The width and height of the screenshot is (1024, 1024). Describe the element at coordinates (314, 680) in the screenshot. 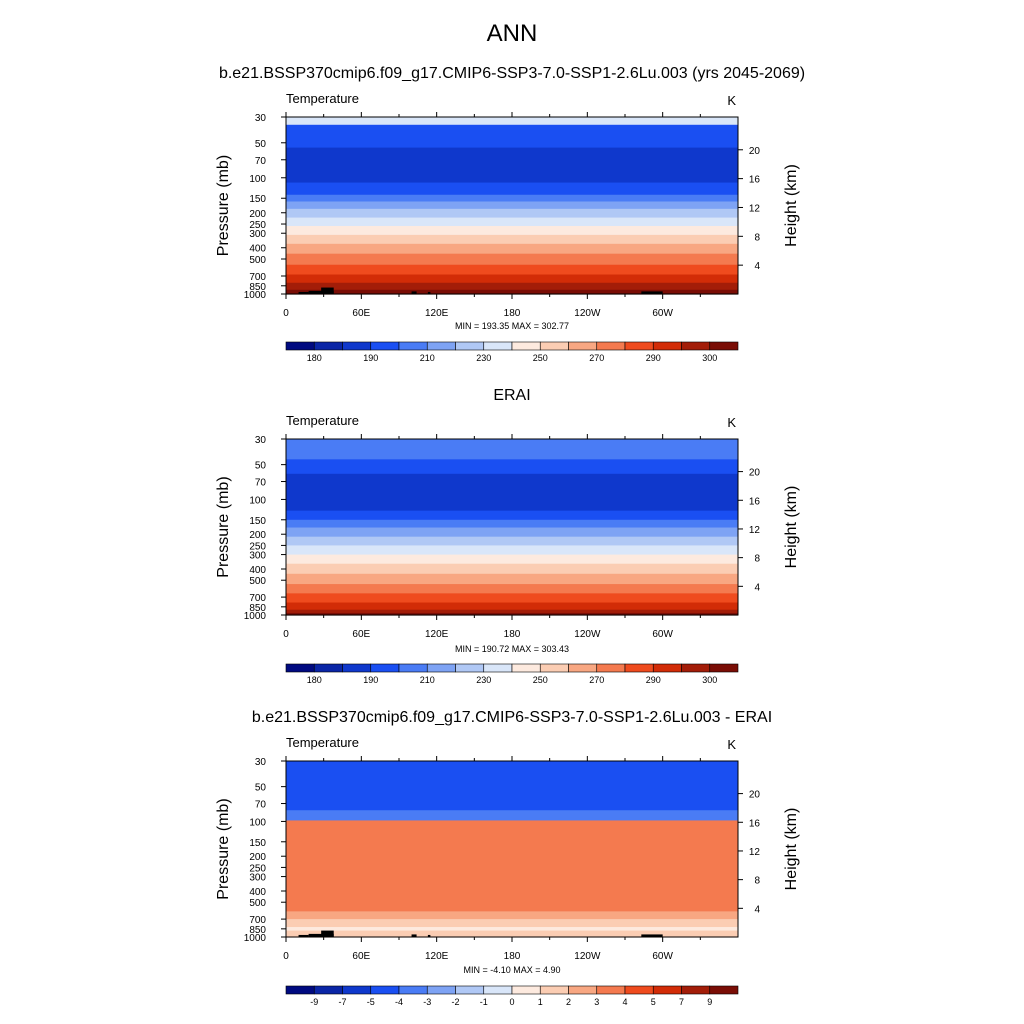

I see `colorbar-label: 180` at that location.